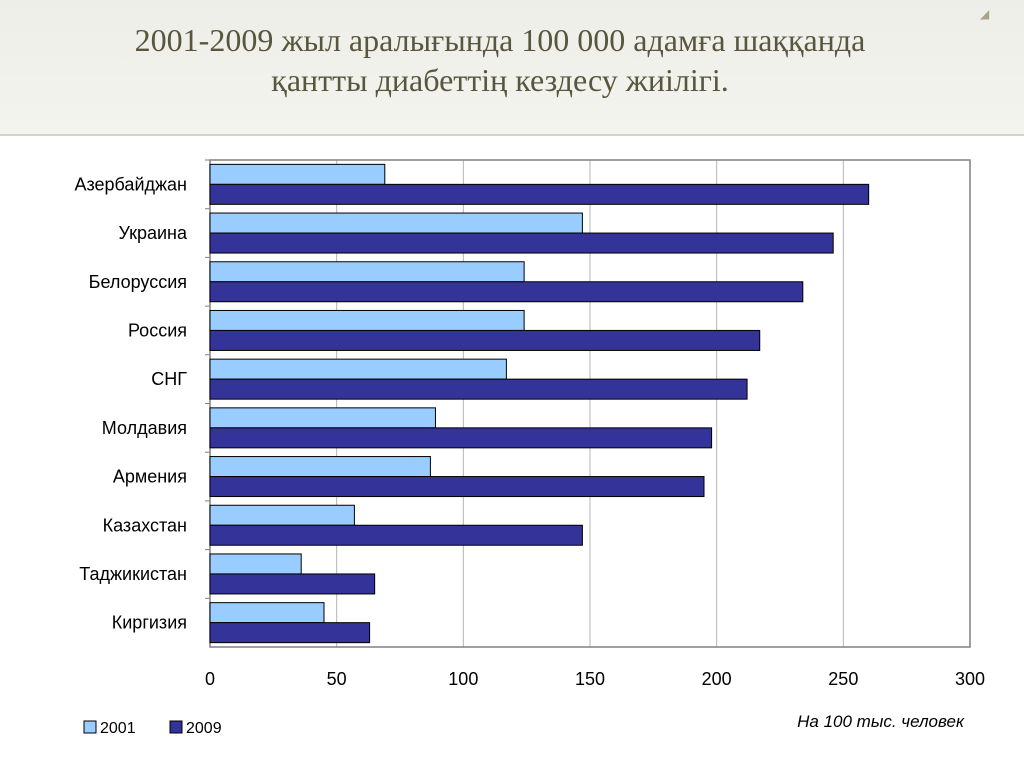  Describe the element at coordinates (176, 727) in the screenshot. I see `legend-swatch-2009` at that location.